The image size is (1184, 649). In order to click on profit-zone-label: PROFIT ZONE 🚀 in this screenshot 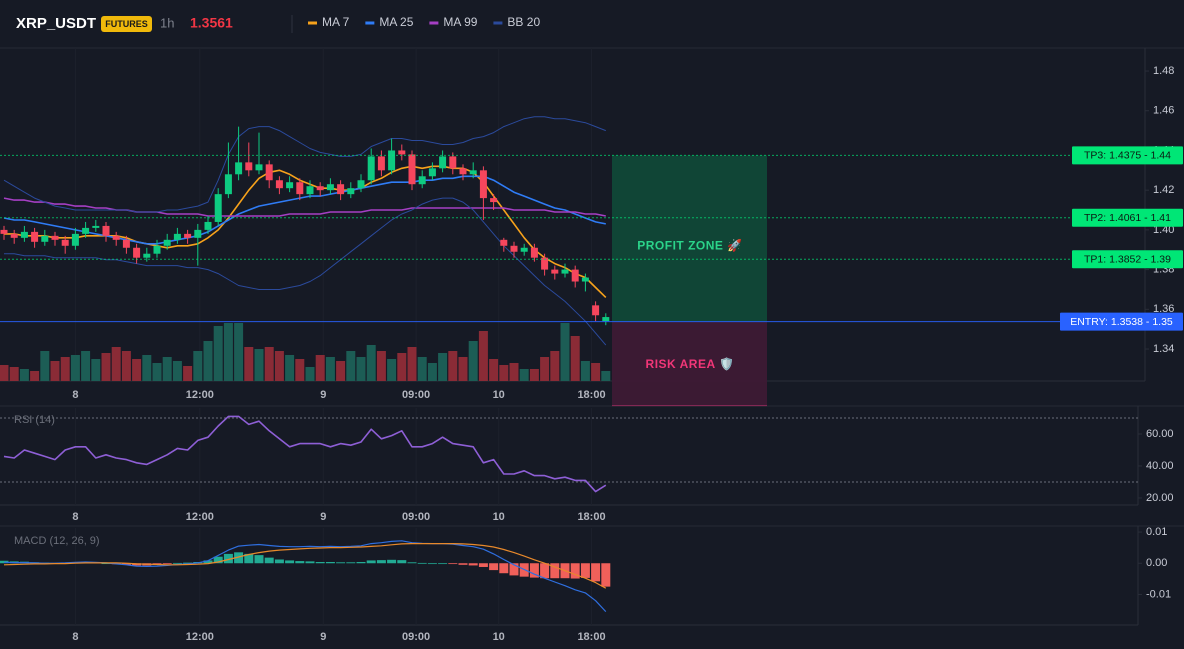, I will do `click(689, 246)`.